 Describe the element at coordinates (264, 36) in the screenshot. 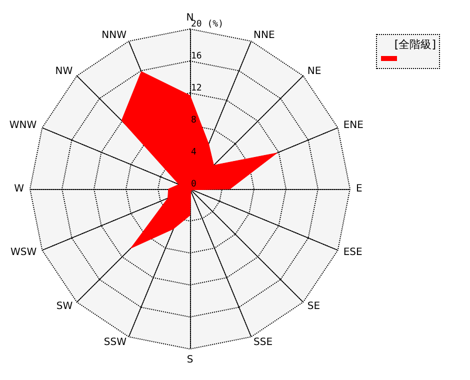

I see `spoke-label: NNE` at that location.